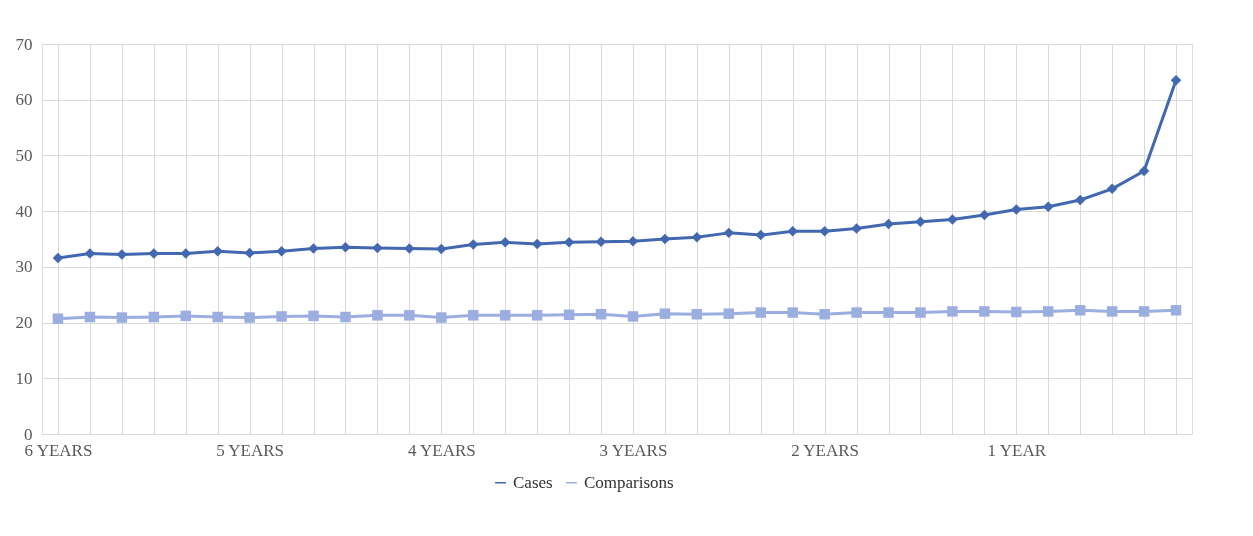  Describe the element at coordinates (629, 482) in the screenshot. I see `legend-label: Comparisons` at that location.